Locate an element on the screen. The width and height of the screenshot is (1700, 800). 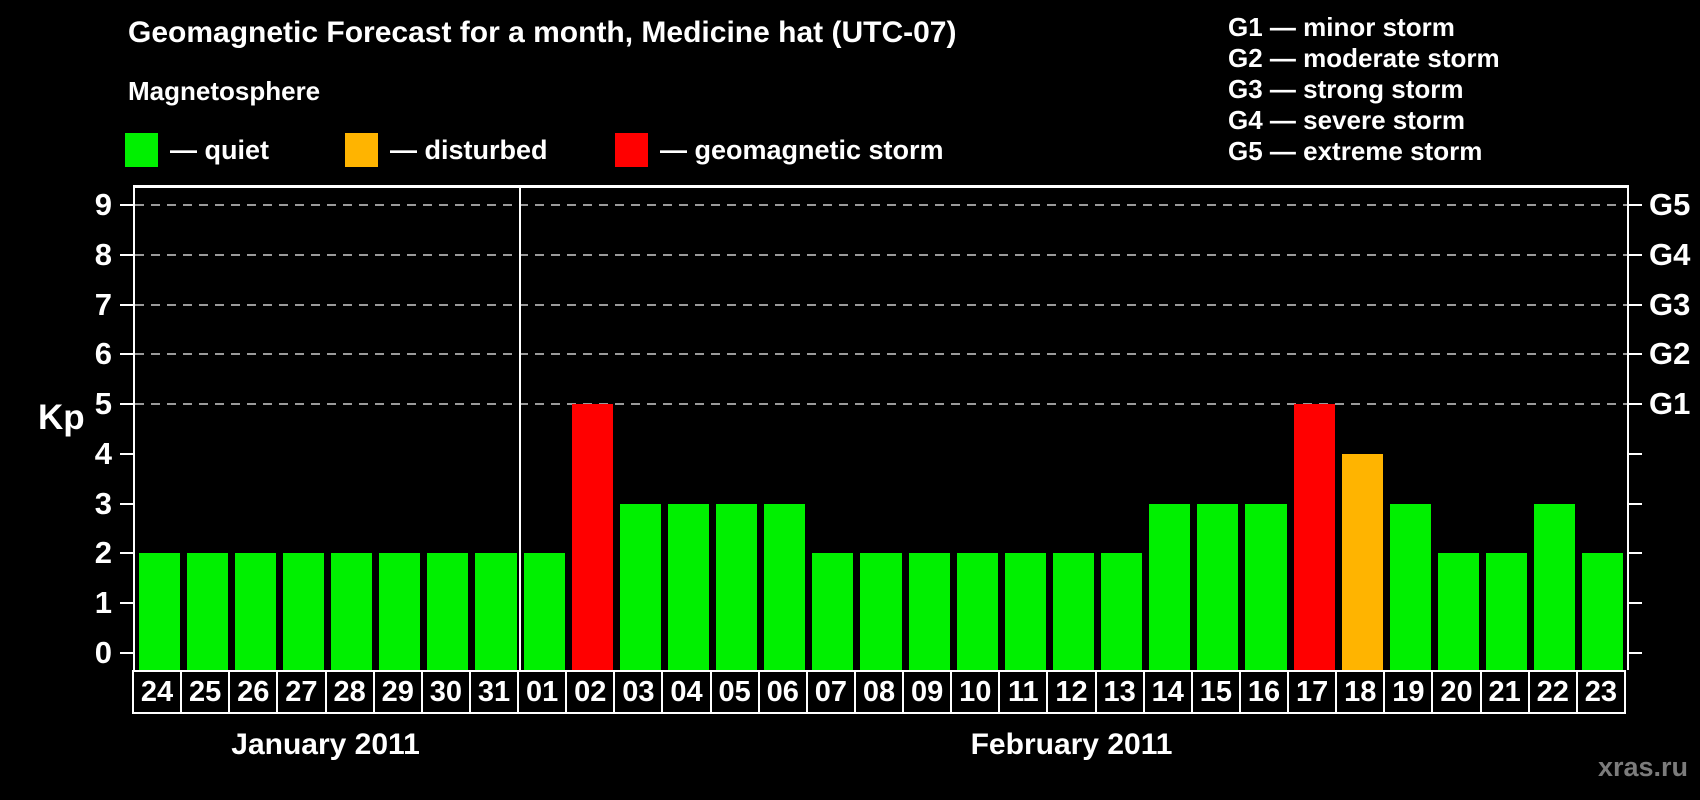
g-axis-label-g5: G5 is located at coordinates (1670, 204).